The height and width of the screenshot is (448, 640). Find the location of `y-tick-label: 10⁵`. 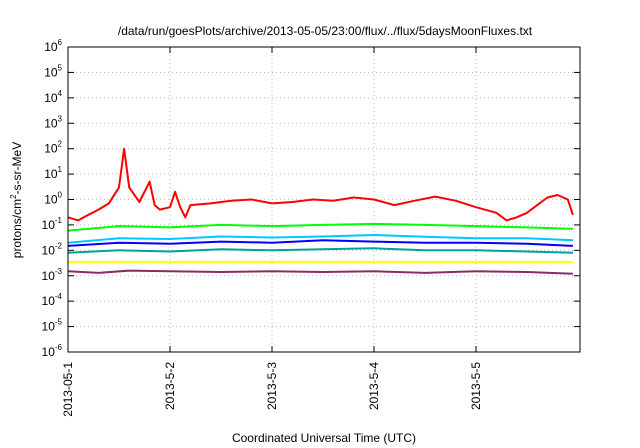

y-tick-label: 10⁵ is located at coordinates (53, 71).